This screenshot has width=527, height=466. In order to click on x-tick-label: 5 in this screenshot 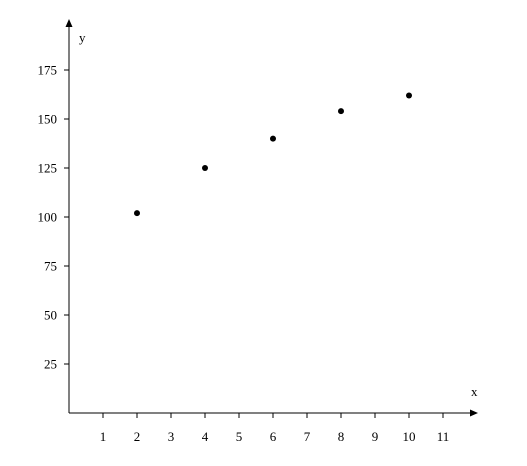, I will do `click(239, 436)`.